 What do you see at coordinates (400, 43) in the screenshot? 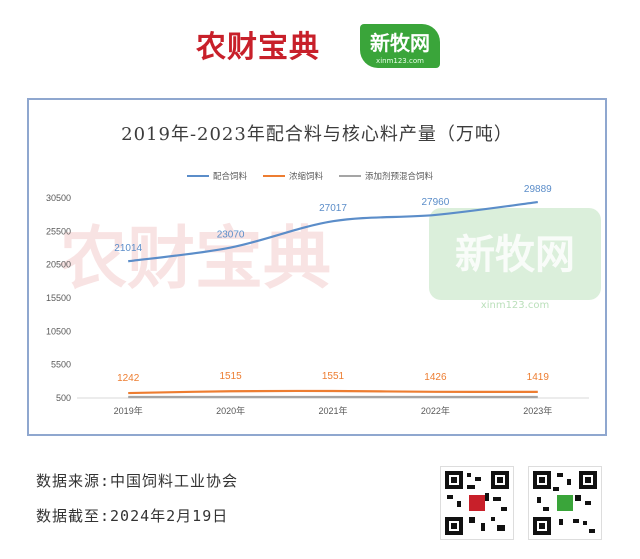
I see `brand-logo-xinmu-text: 新牧网` at bounding box center [400, 43].